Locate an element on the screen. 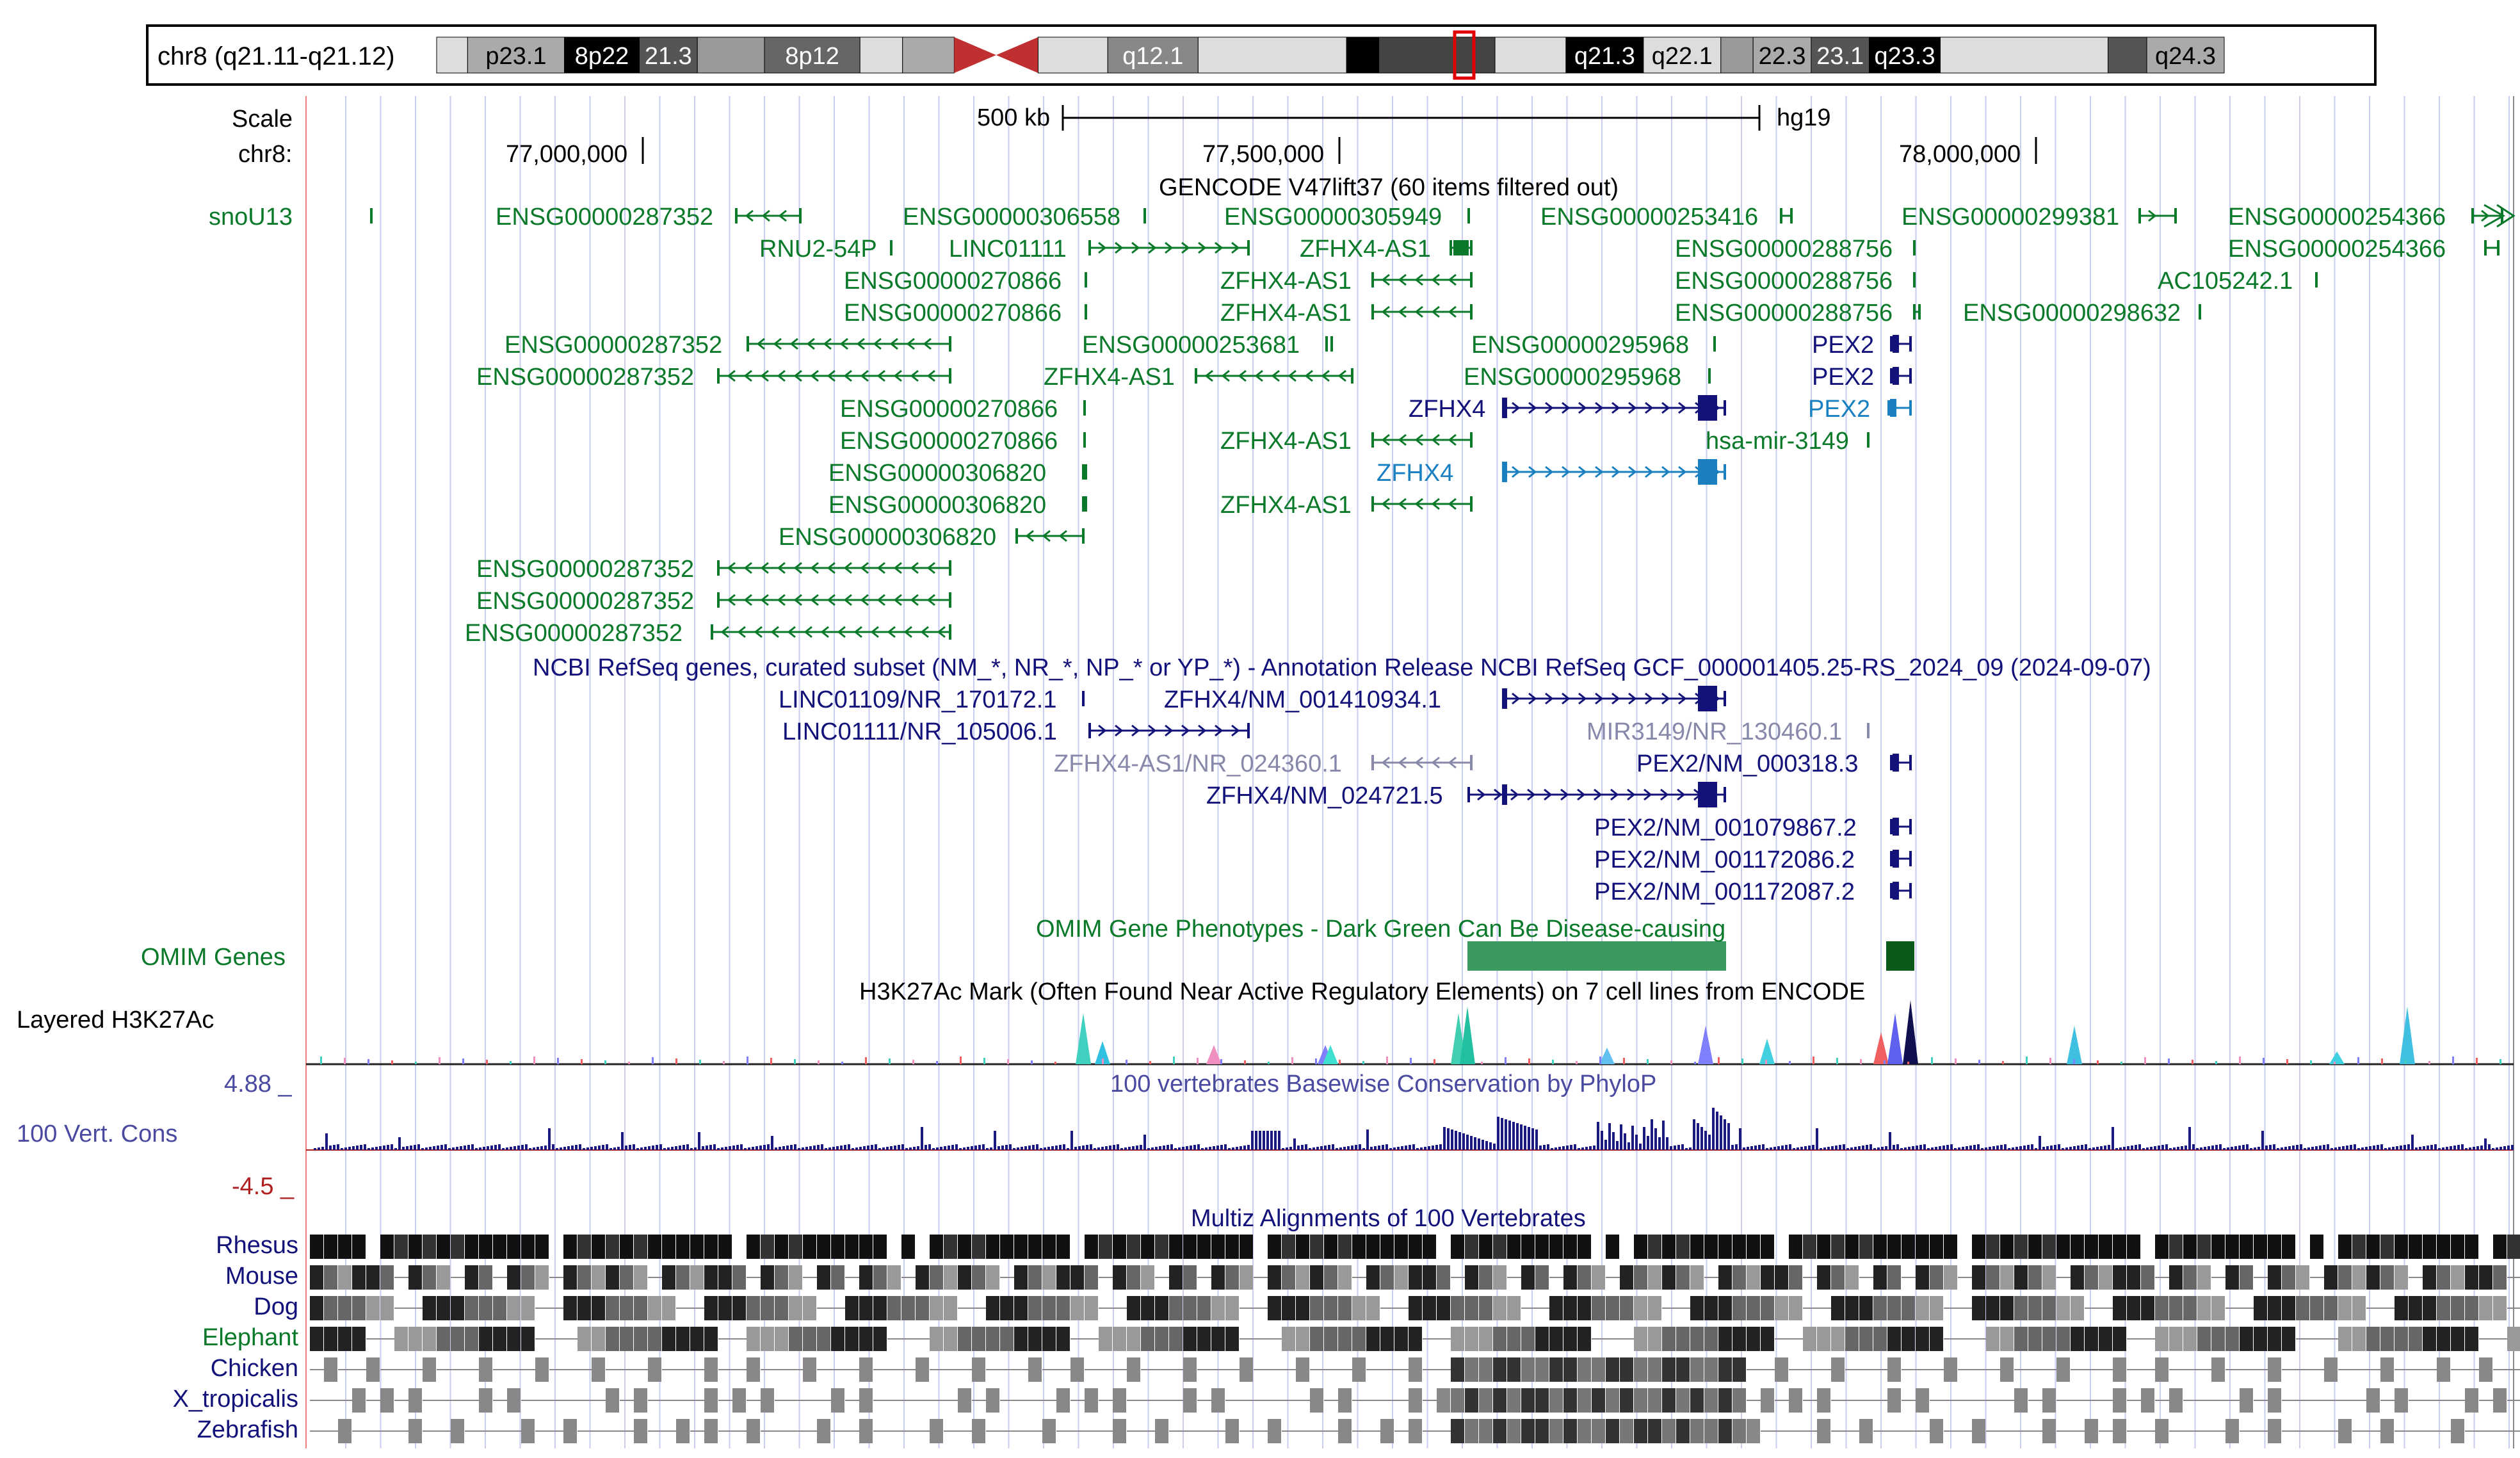  refseq-gene-label: LINC01109/NR_170172.1 is located at coordinates (918, 699).